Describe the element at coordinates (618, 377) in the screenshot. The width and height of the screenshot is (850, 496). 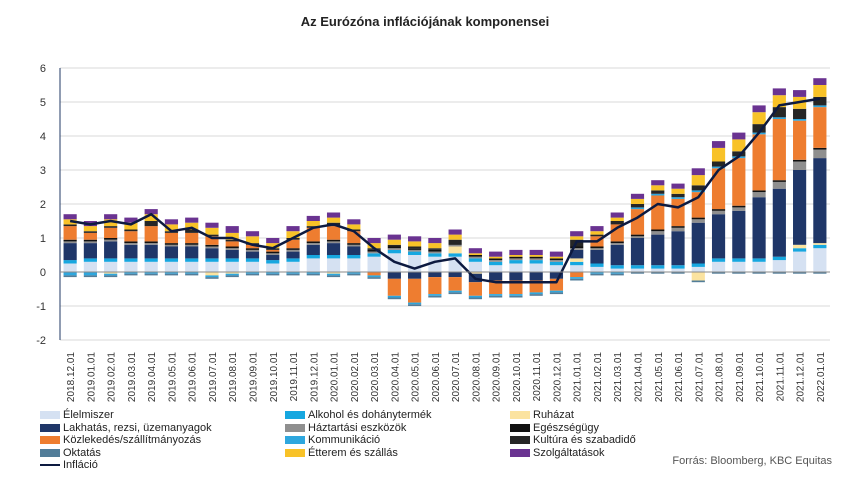
I see `x-tick-label: 2021.03.01` at that location.